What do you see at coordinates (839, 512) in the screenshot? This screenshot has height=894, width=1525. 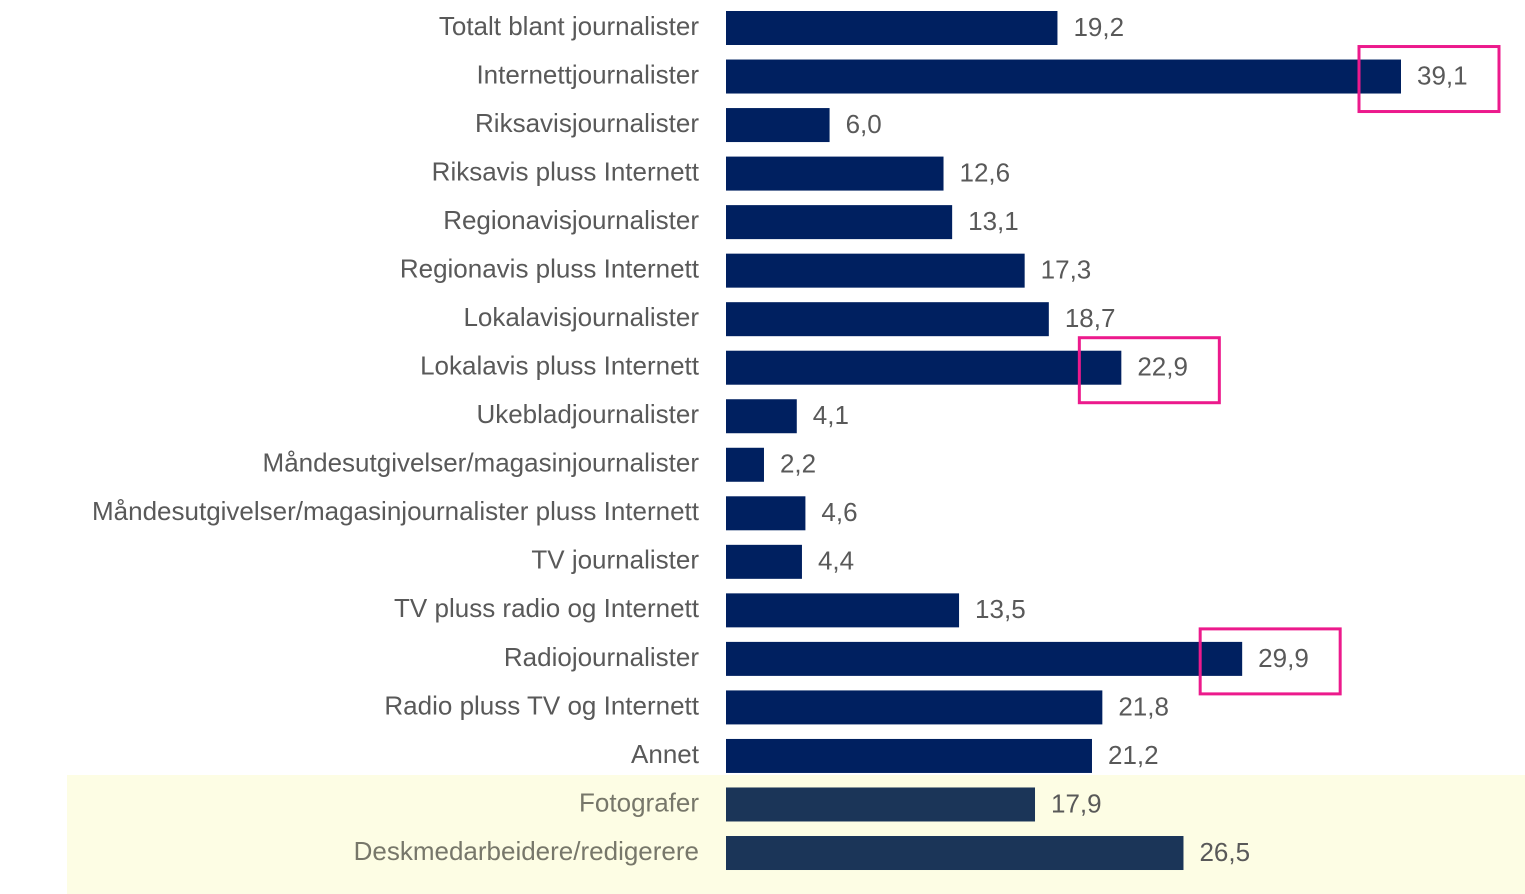 I see `value-label: 4,6` at bounding box center [839, 512].